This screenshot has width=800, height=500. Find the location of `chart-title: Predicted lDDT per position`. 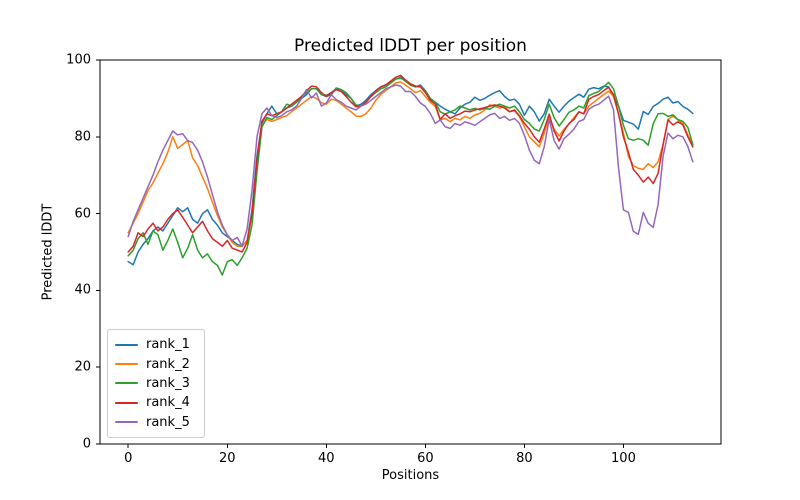

chart-title: Predicted lDDT per position is located at coordinates (410, 46).